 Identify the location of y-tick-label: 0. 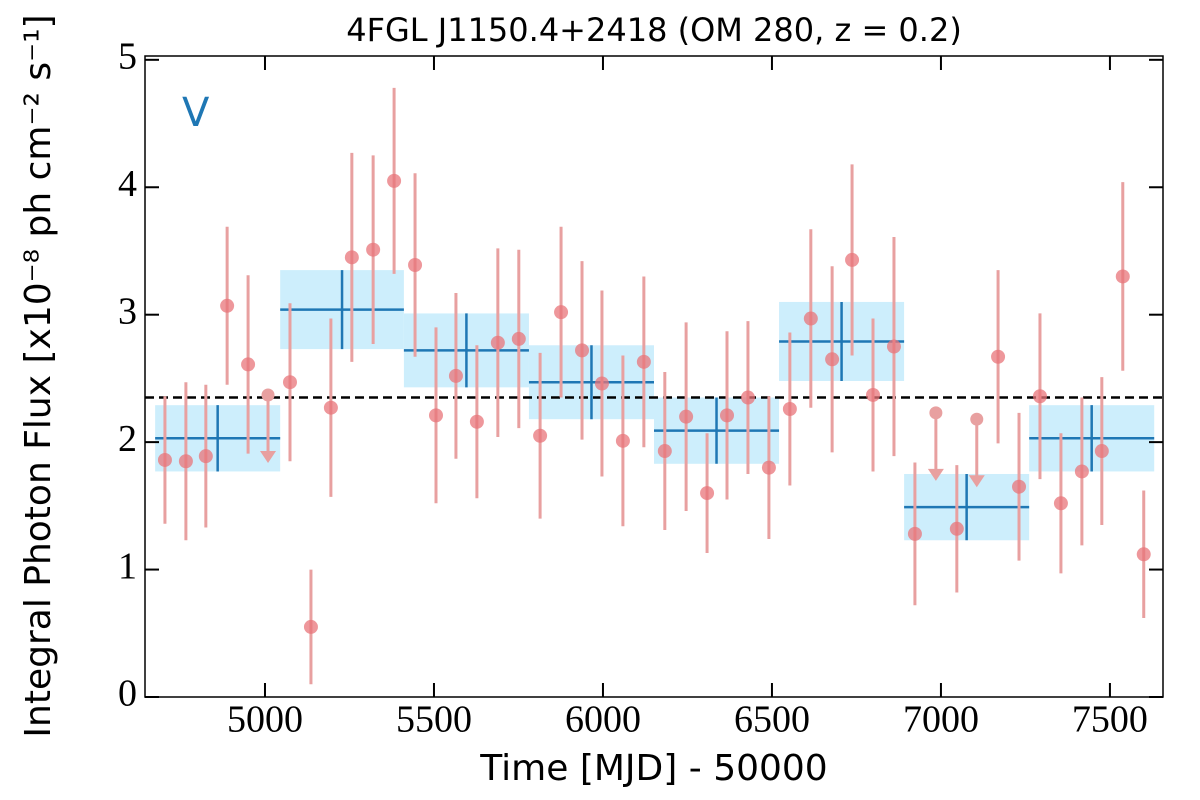
(127, 694).